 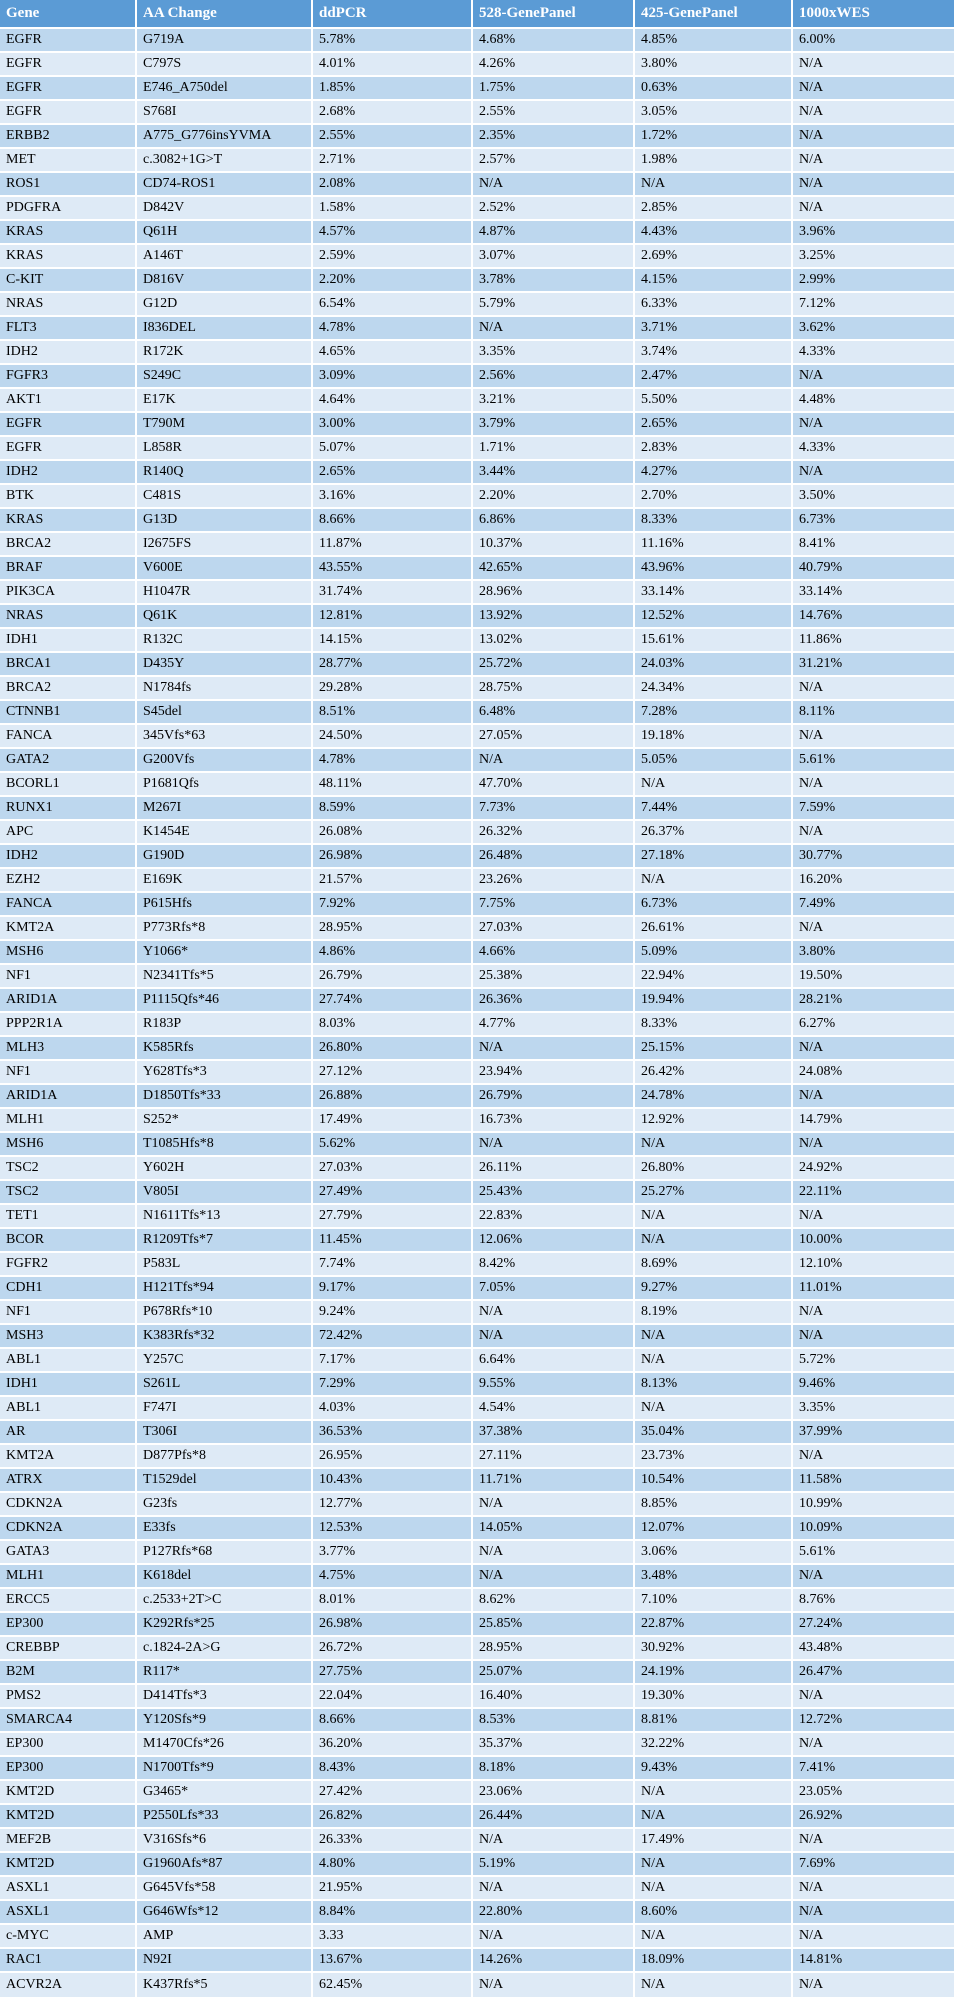 I want to click on 1000xwes-value-cell: 10.99%, so click(x=873, y=1505).